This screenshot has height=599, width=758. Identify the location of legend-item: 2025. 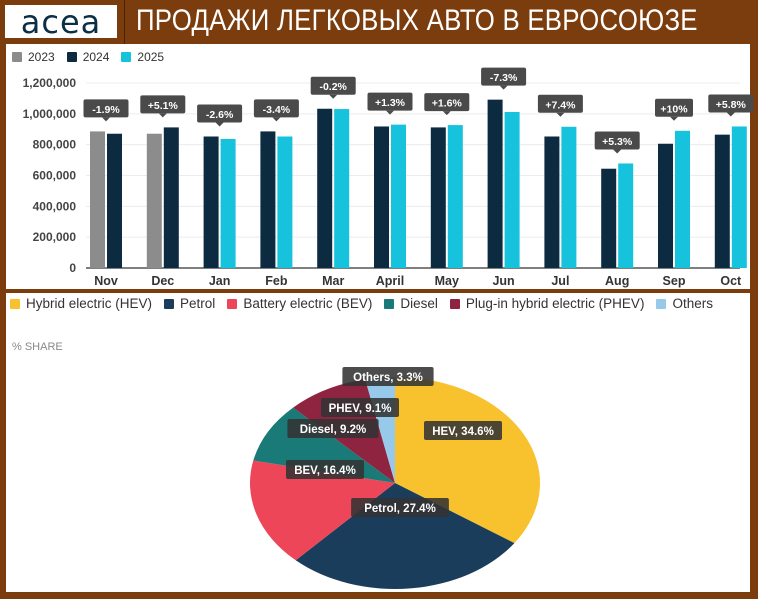
(142, 57).